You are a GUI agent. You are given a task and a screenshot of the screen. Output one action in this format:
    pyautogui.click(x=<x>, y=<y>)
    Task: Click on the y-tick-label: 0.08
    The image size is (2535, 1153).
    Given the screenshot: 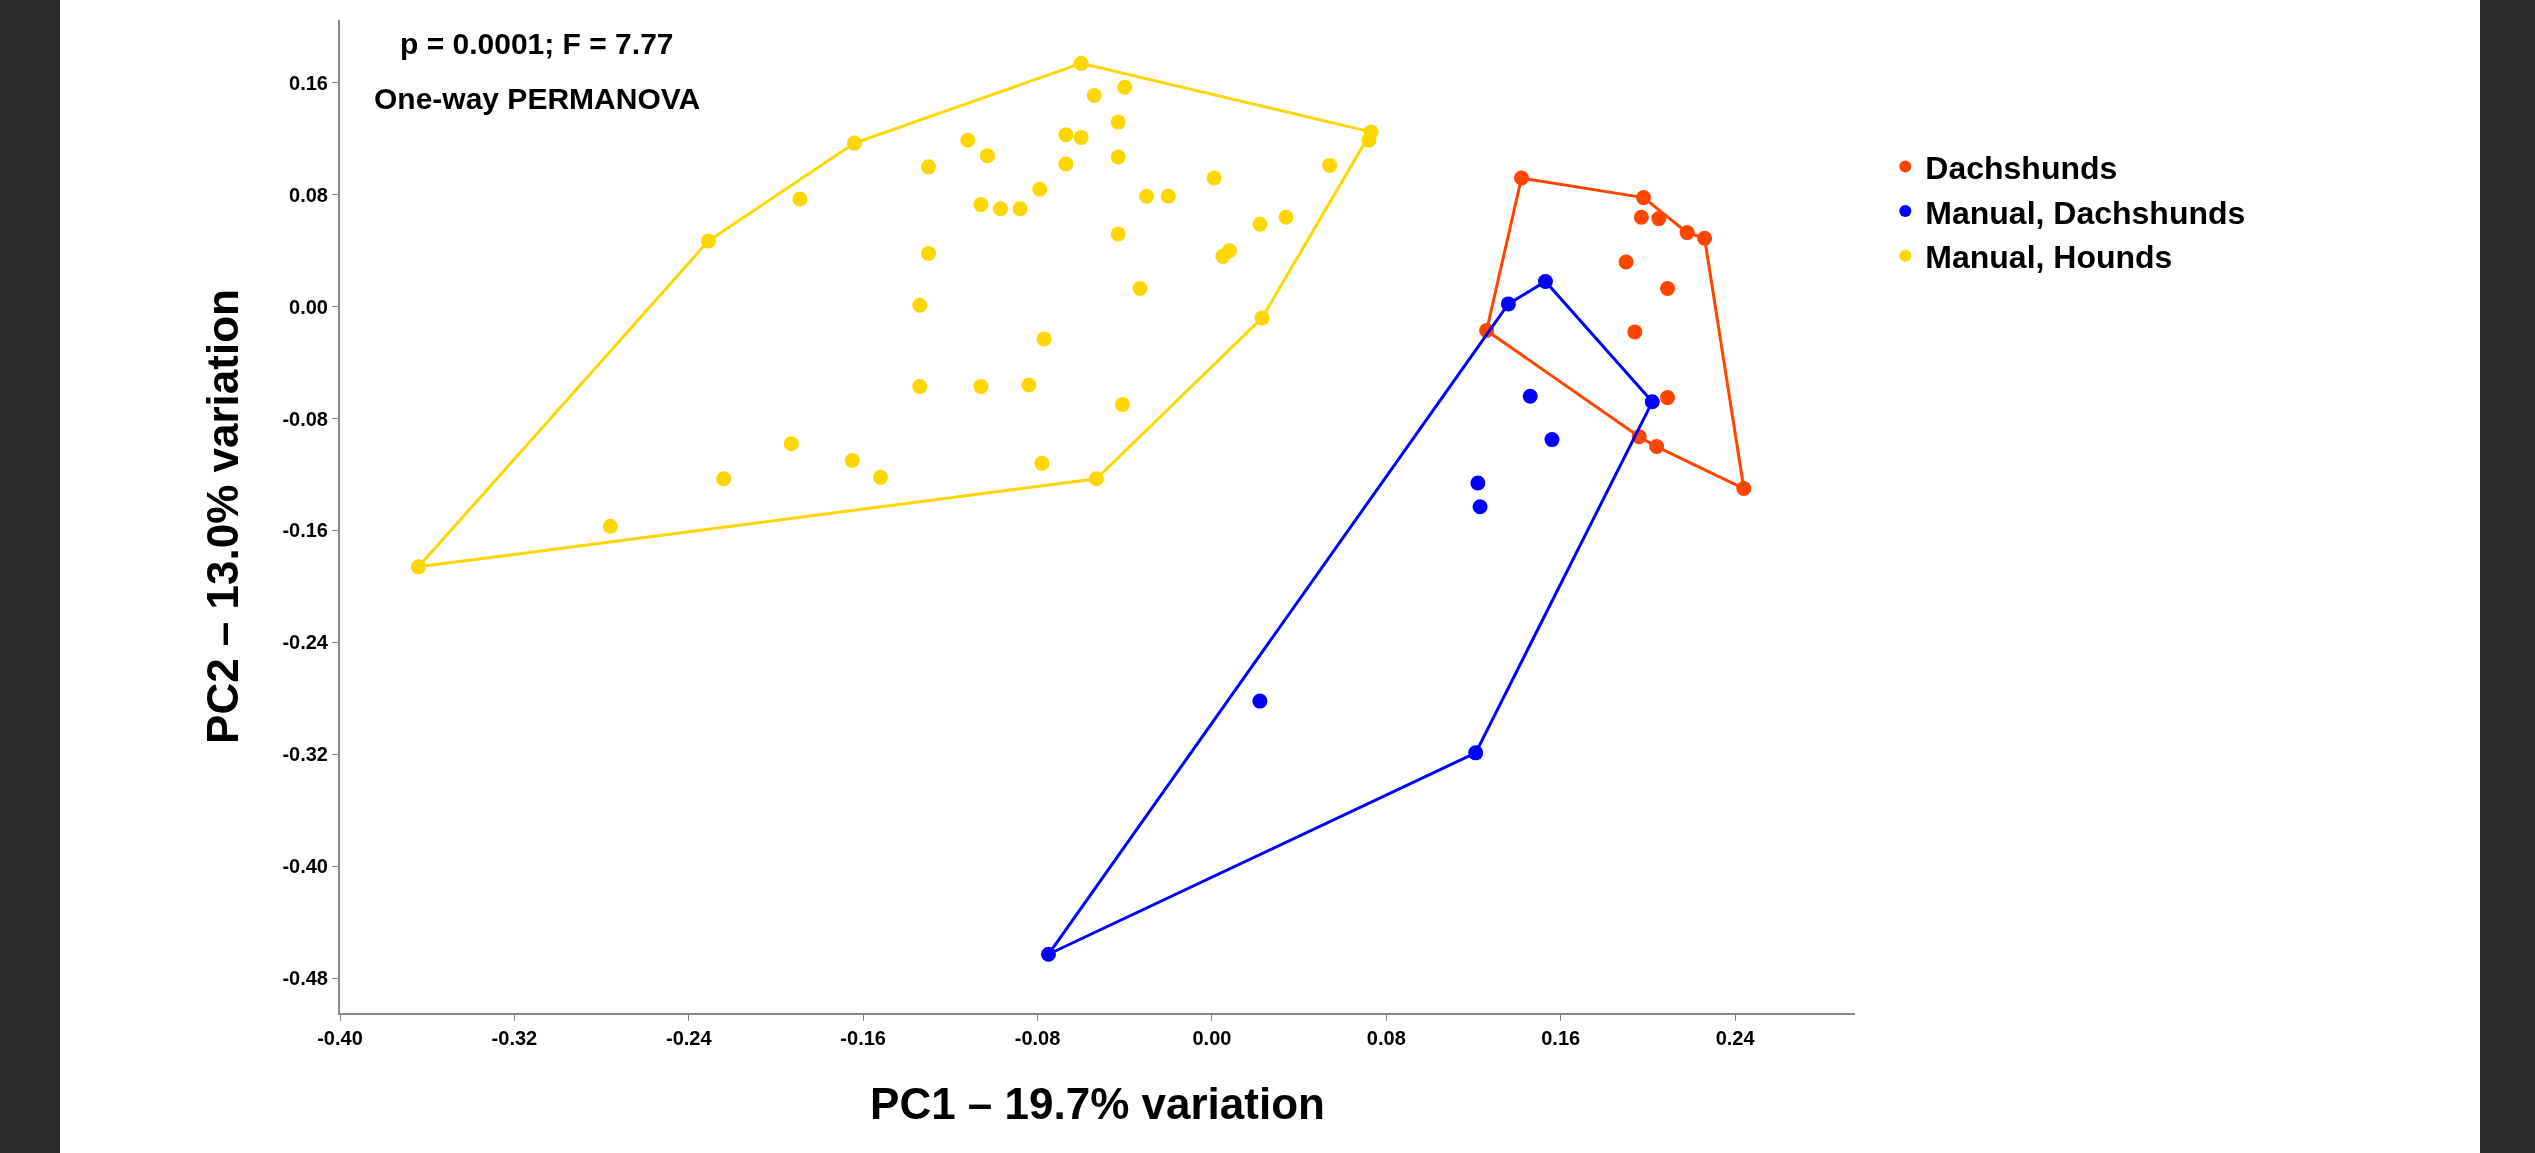 What is the action you would take?
    pyautogui.click(x=308, y=194)
    